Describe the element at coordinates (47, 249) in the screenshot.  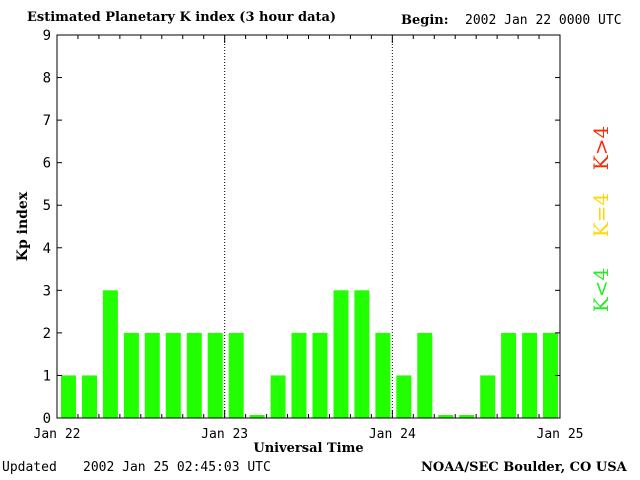
I see `y-tick-label: 4` at that location.